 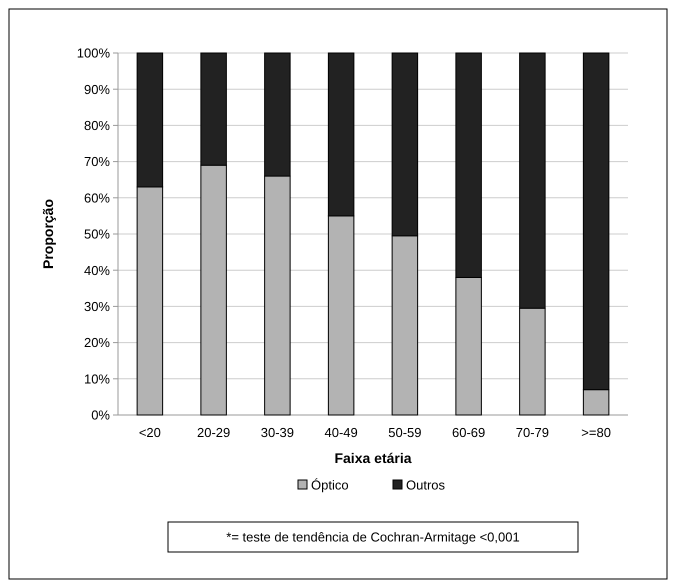 I want to click on x-tick-label: 20-29, so click(x=213, y=432).